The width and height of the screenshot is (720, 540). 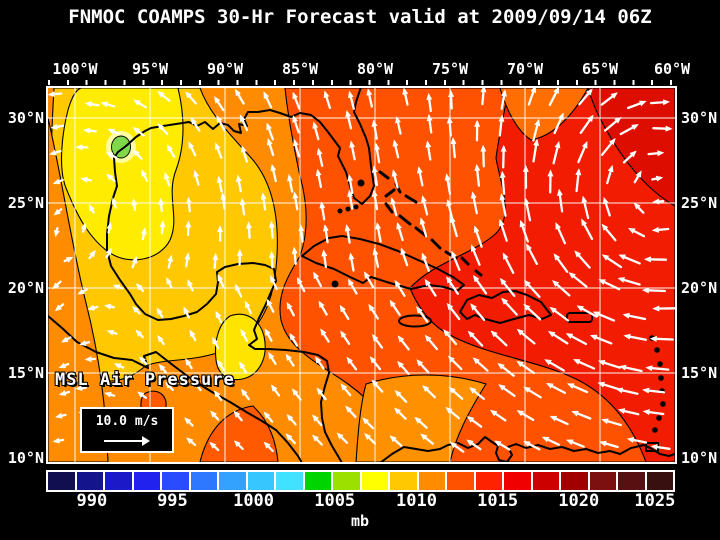 What do you see at coordinates (225, 69) in the screenshot?
I see `lon-label-90W: 90°W` at bounding box center [225, 69].